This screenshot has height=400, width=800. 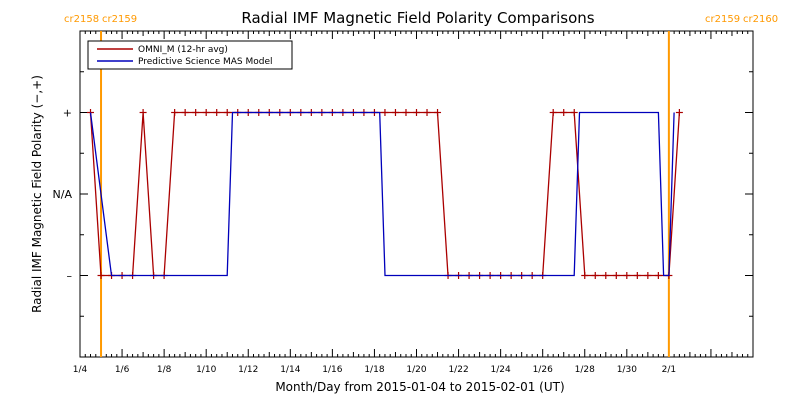 I want to click on x-tick-label: 2/1, so click(x=669, y=370).